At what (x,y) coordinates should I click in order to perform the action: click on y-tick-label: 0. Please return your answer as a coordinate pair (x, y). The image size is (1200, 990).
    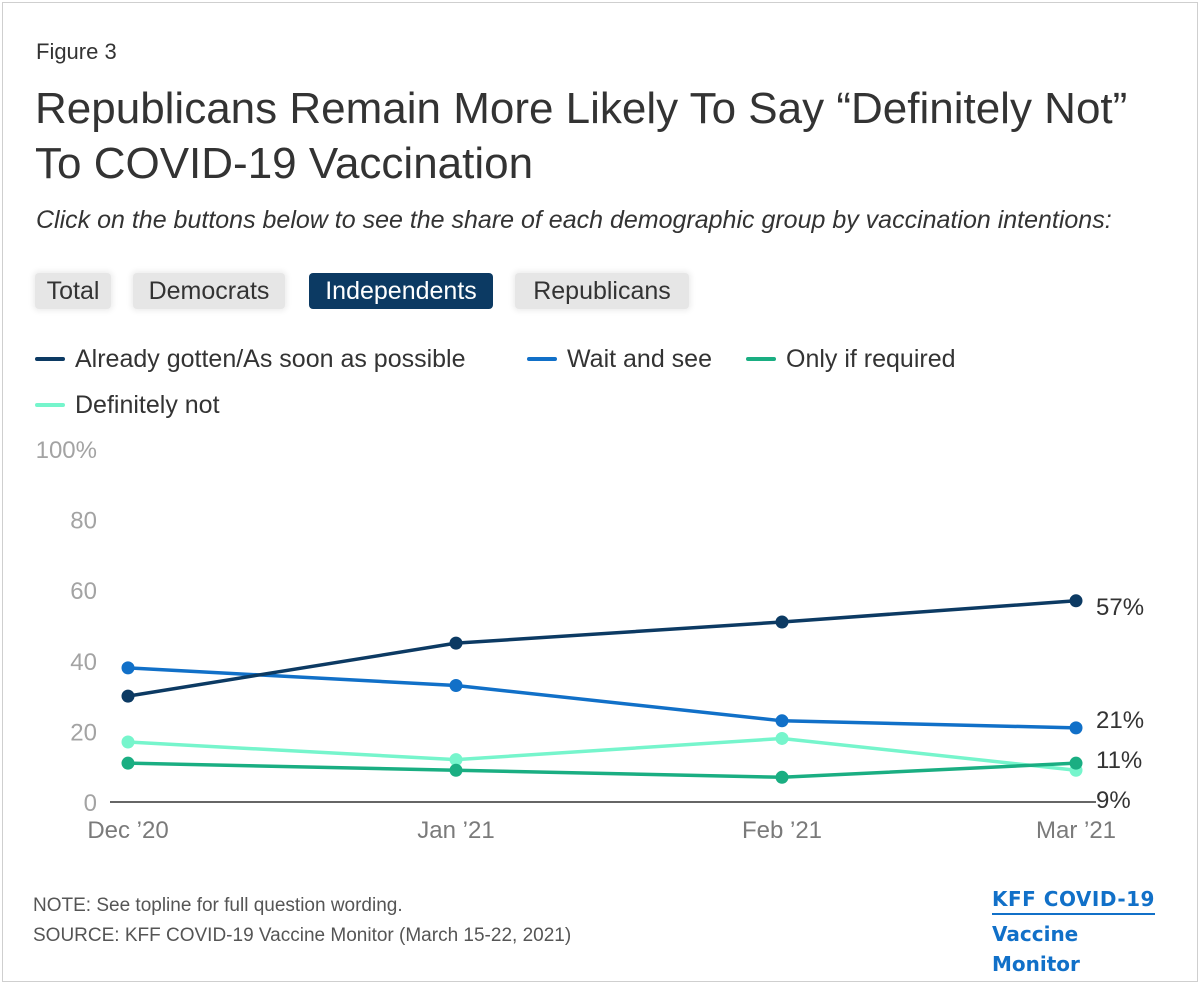
    Looking at the image, I should click on (90, 803).